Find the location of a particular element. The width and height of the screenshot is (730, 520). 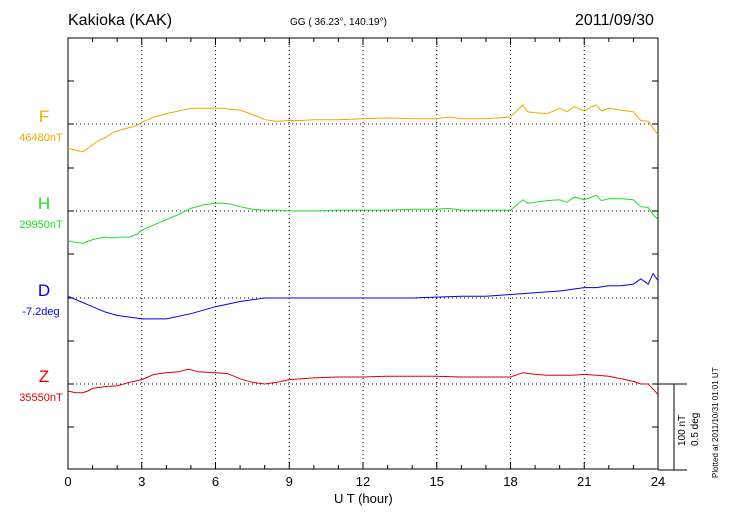

date-label: 2011/09/30 is located at coordinates (614, 20).